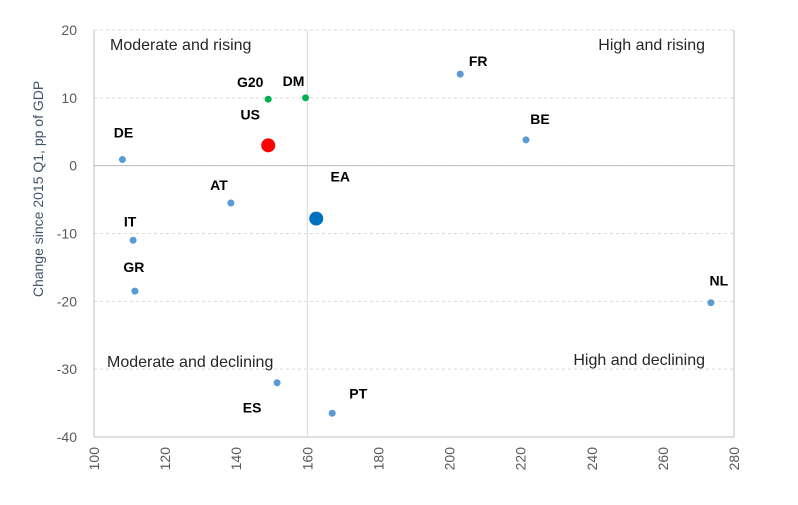  Describe the element at coordinates (69, 98) in the screenshot. I see `y-tick-label: 10` at that location.